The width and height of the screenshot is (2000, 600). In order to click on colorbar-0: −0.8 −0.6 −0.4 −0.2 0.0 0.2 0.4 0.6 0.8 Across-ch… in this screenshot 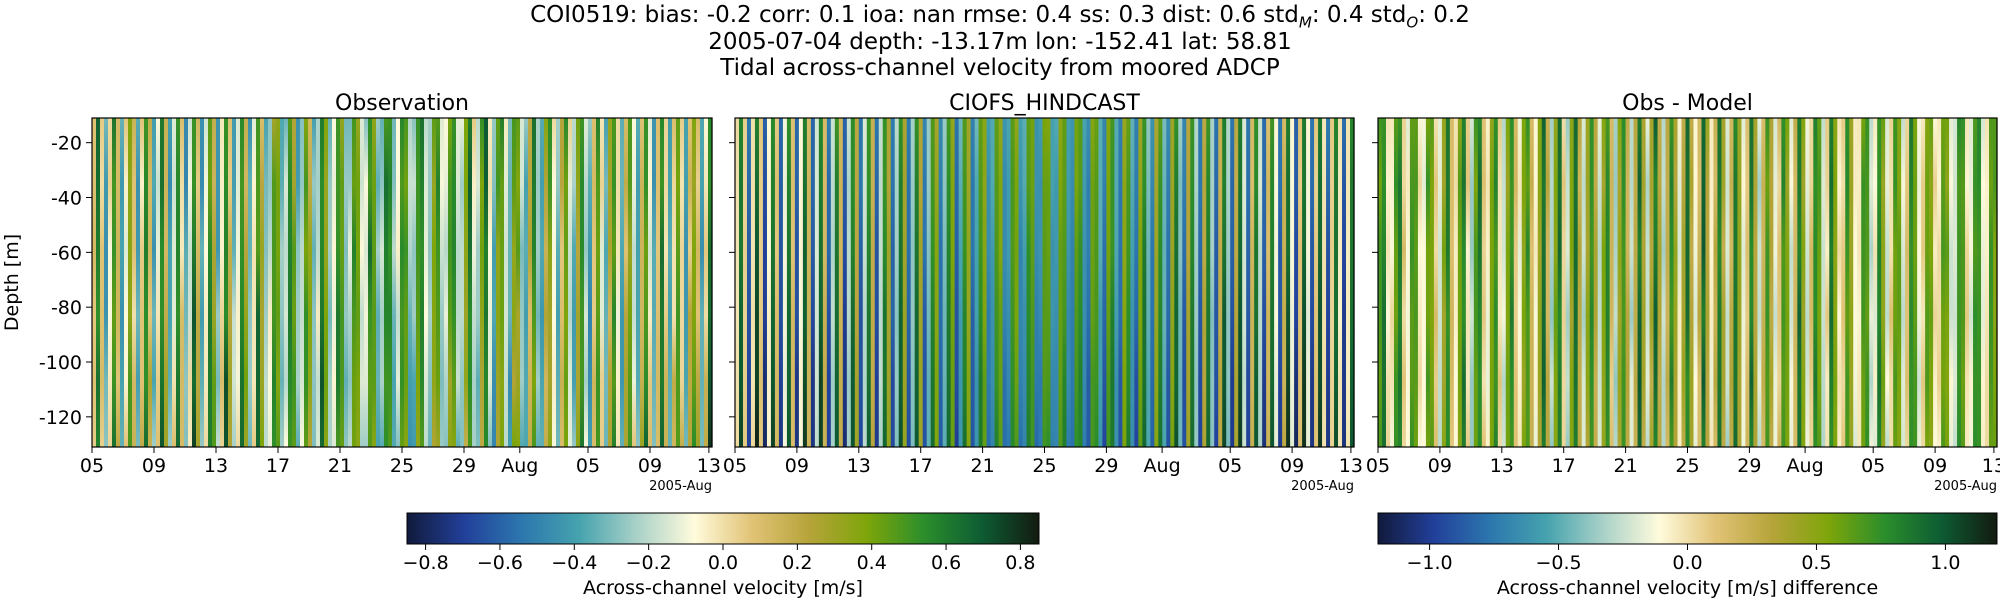, I will do `click(721, 555)`.